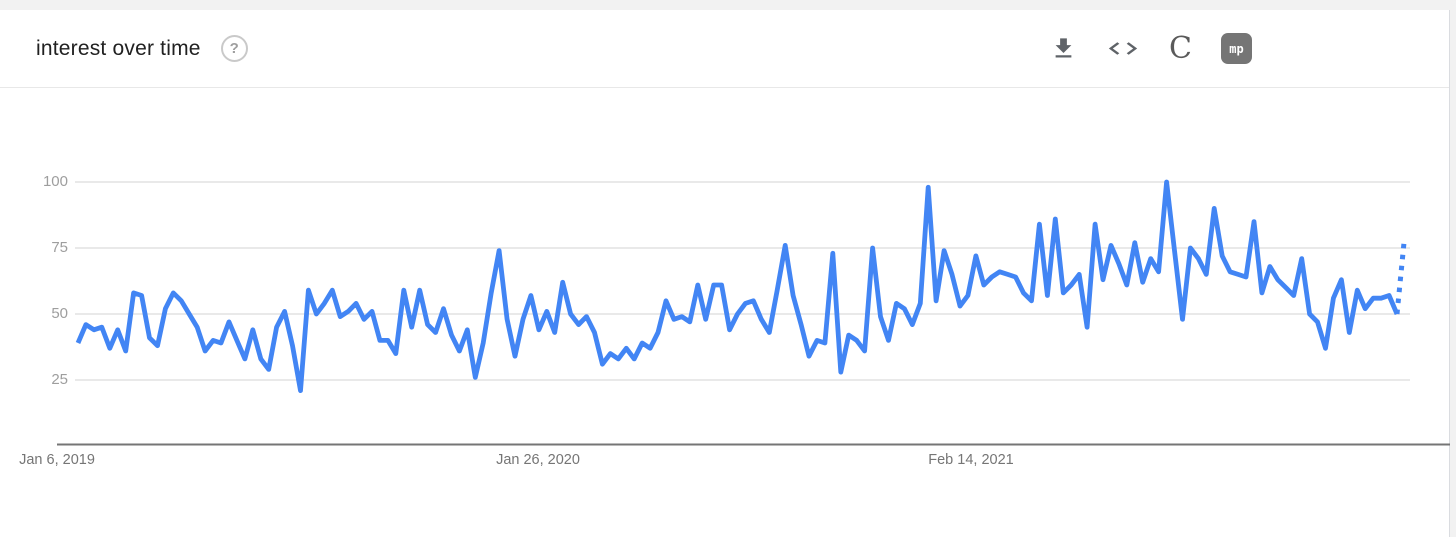 This screenshot has width=1456, height=537. What do you see at coordinates (724, 49) in the screenshot?
I see `card-header: interest over time ? C` at bounding box center [724, 49].